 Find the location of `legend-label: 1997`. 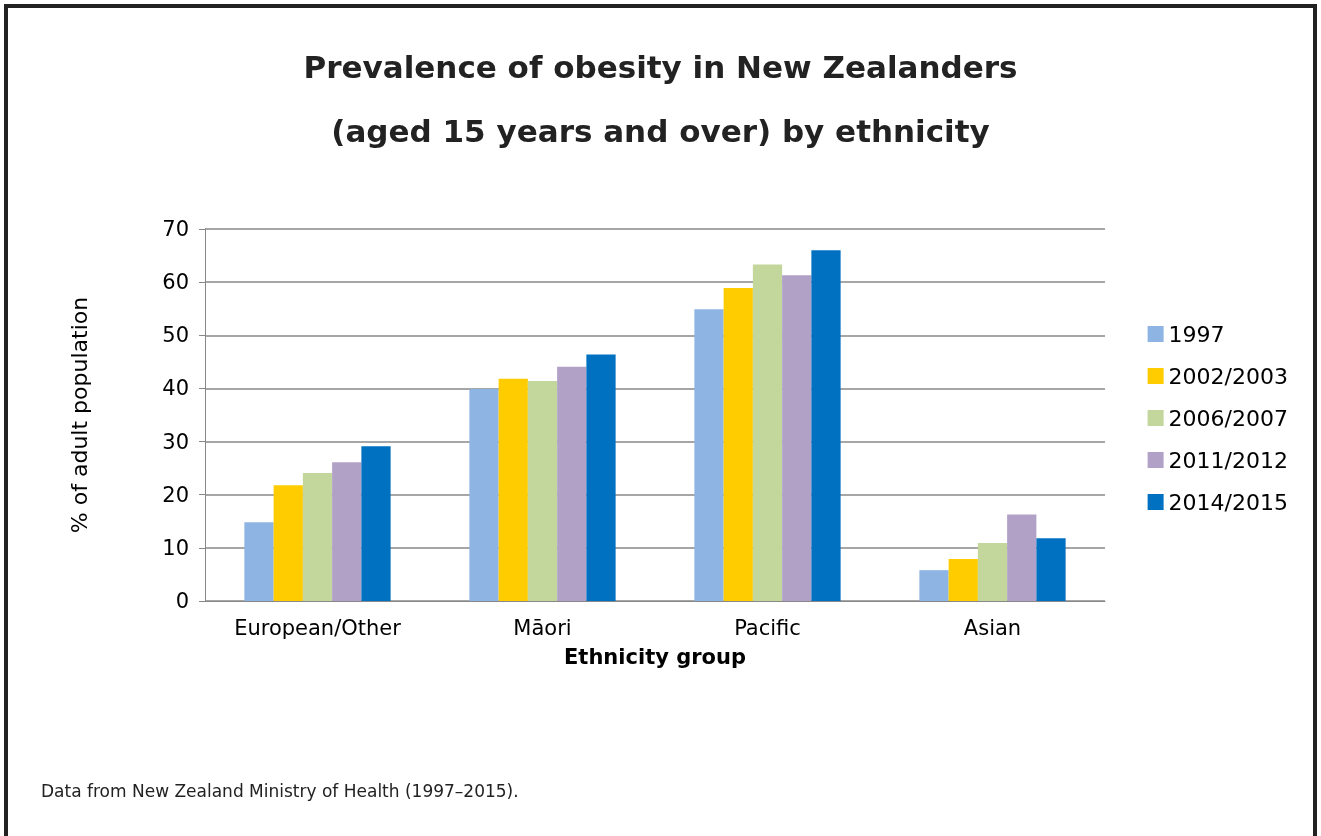

legend-label: 1997 is located at coordinates (1196, 334).